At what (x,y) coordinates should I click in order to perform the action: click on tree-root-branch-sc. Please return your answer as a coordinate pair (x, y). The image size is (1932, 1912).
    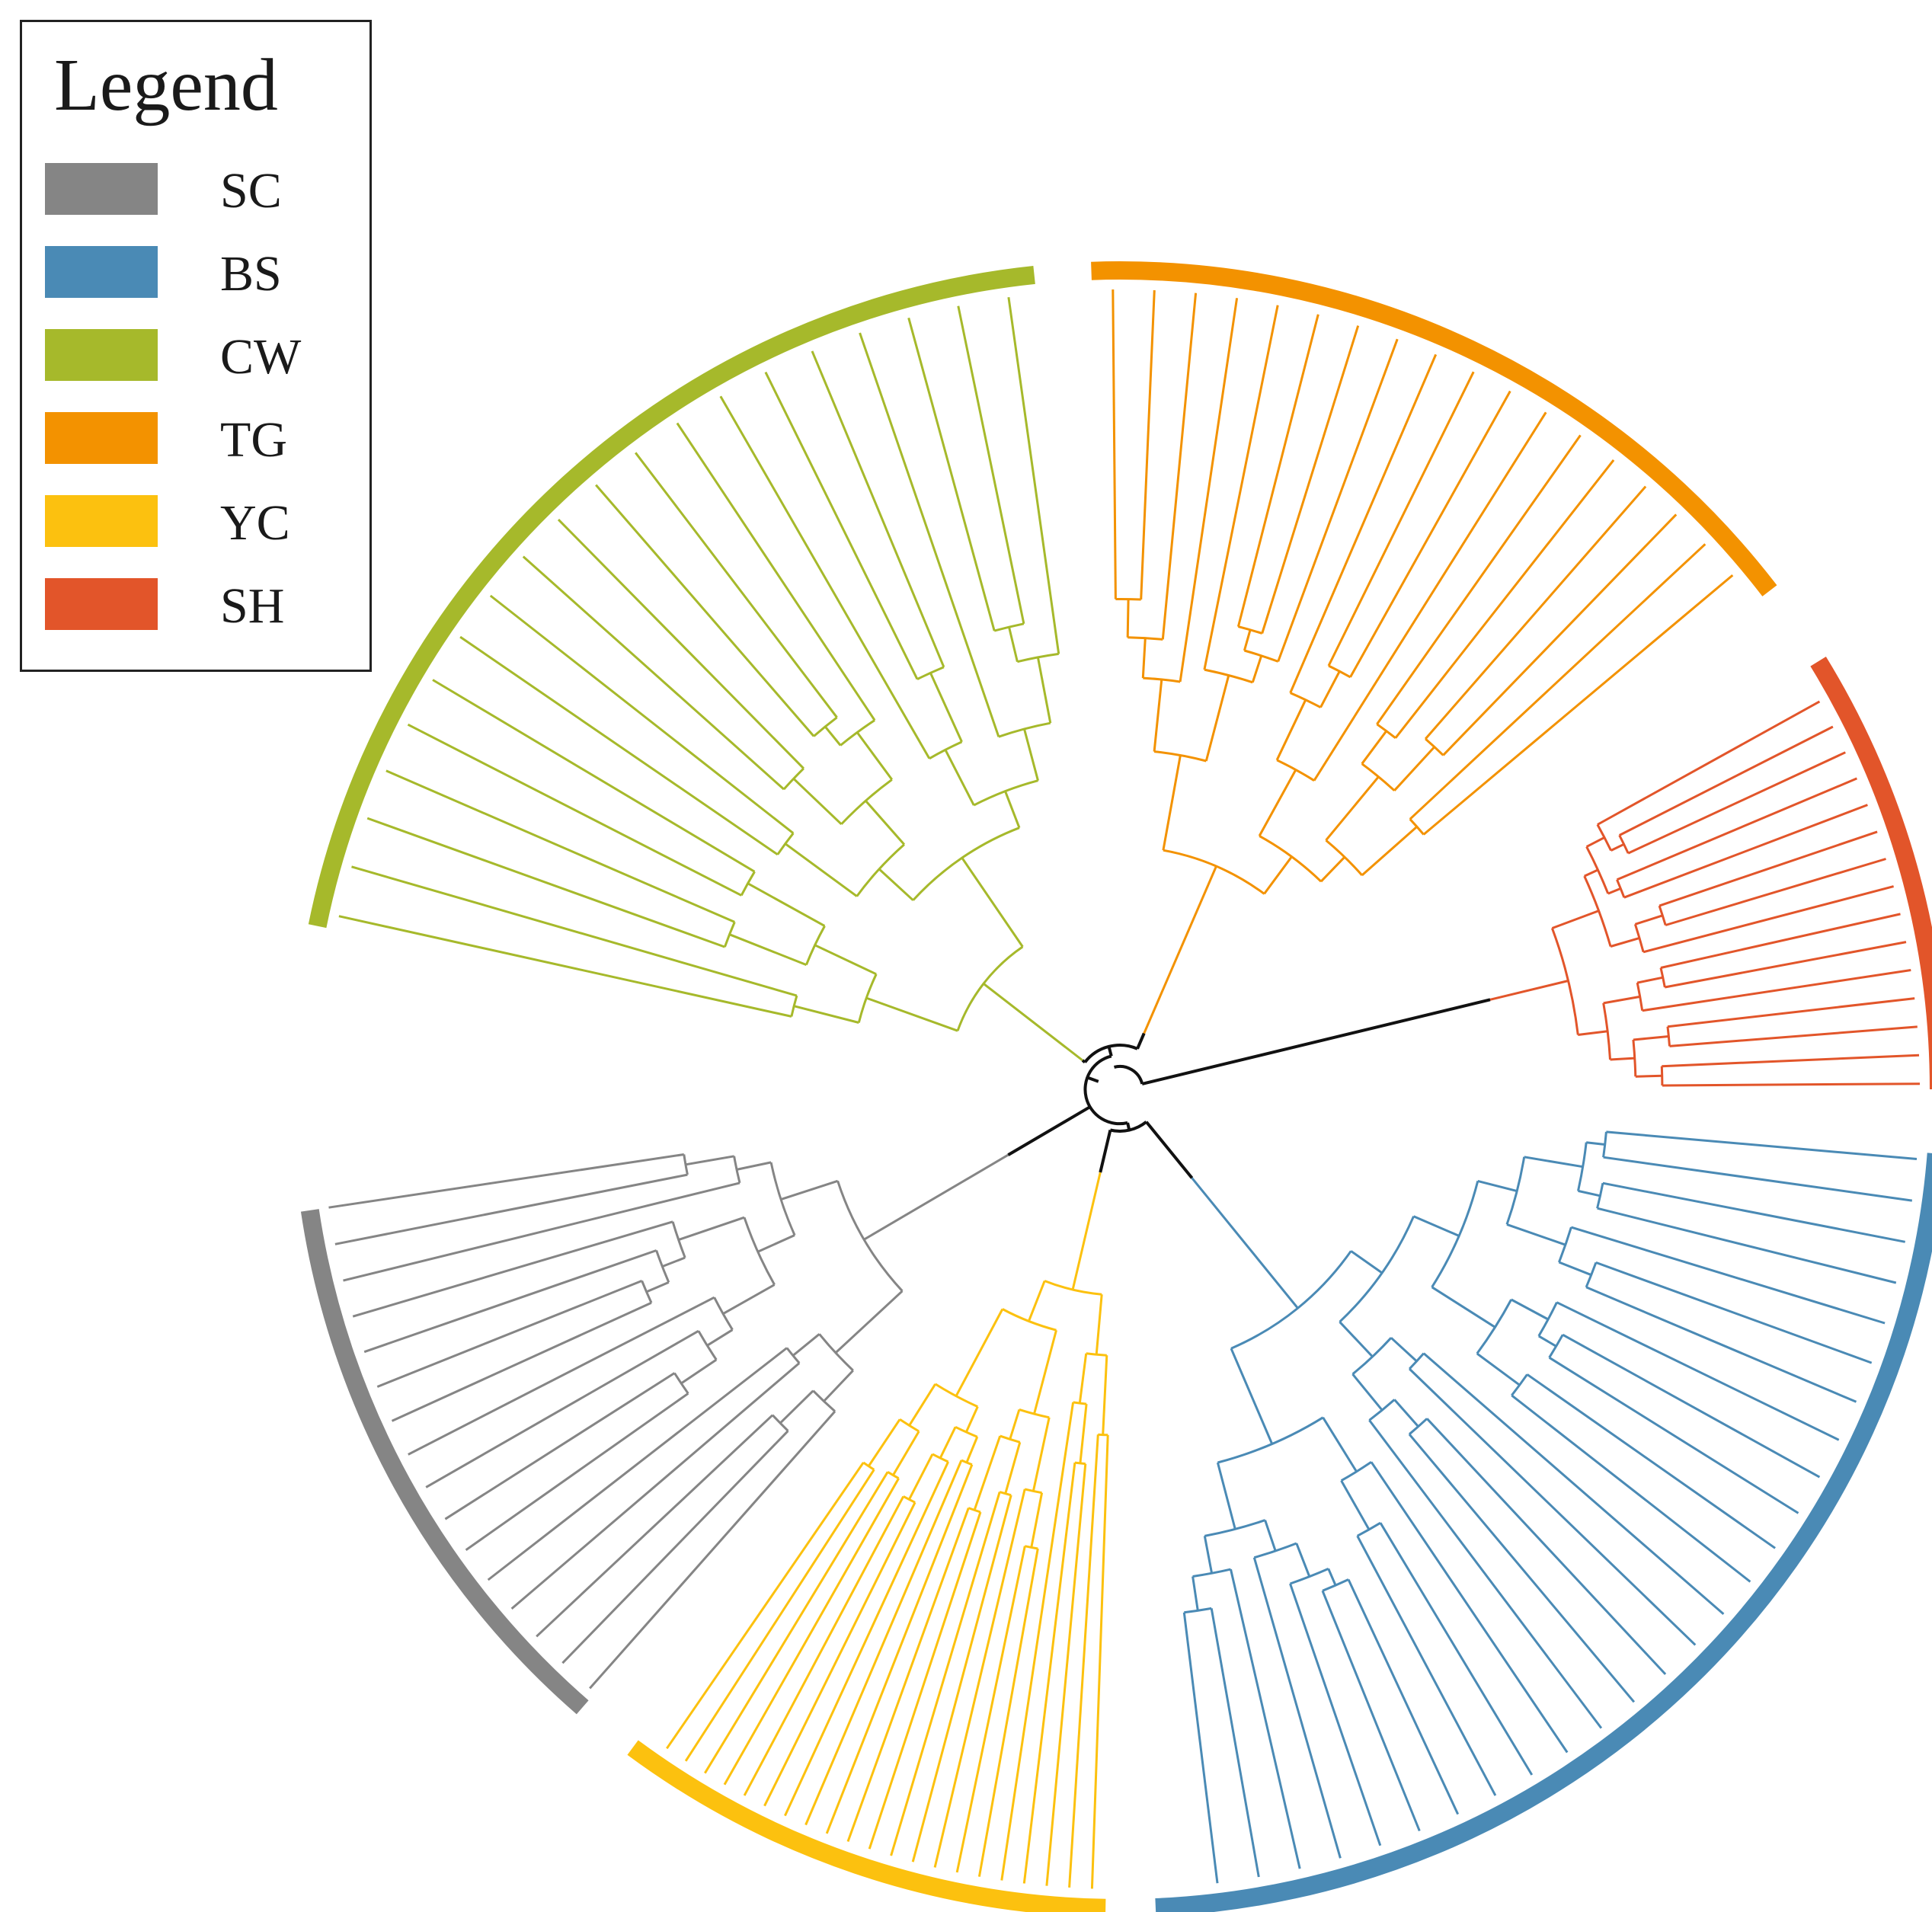
    Looking at the image, I should click on (1049, 1130).